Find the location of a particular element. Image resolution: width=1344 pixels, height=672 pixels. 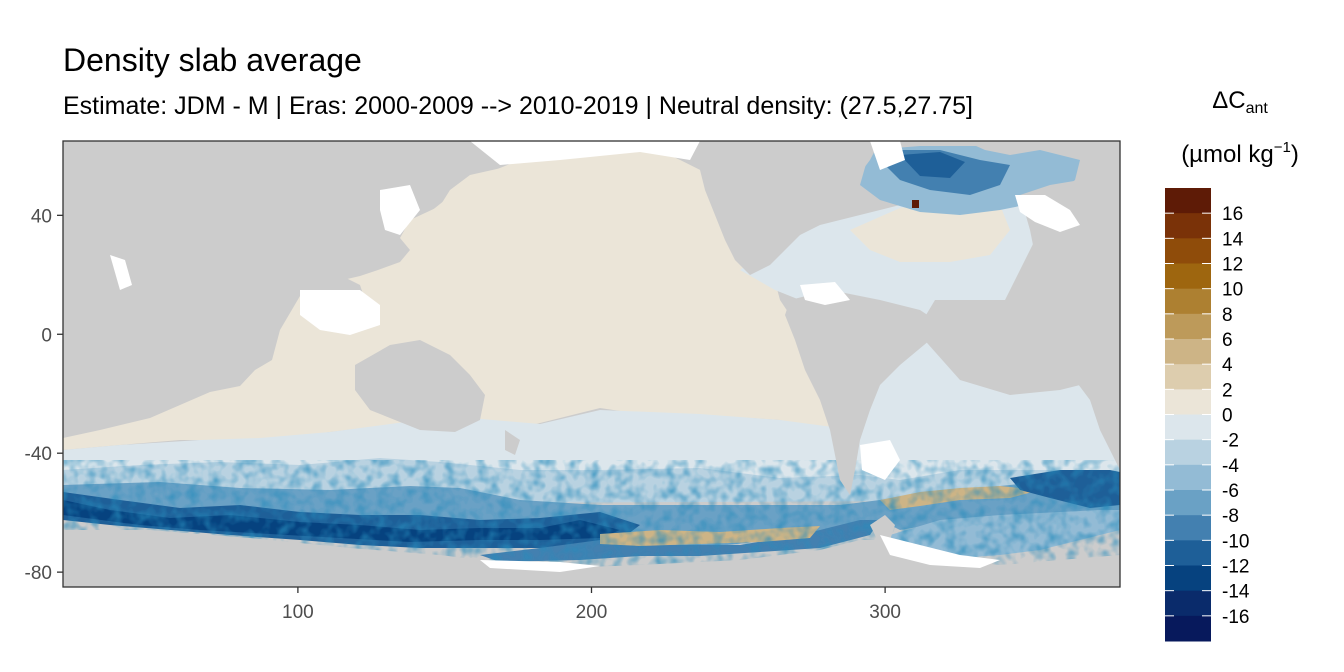

chart-title: Density slab average is located at coordinates (212, 60).